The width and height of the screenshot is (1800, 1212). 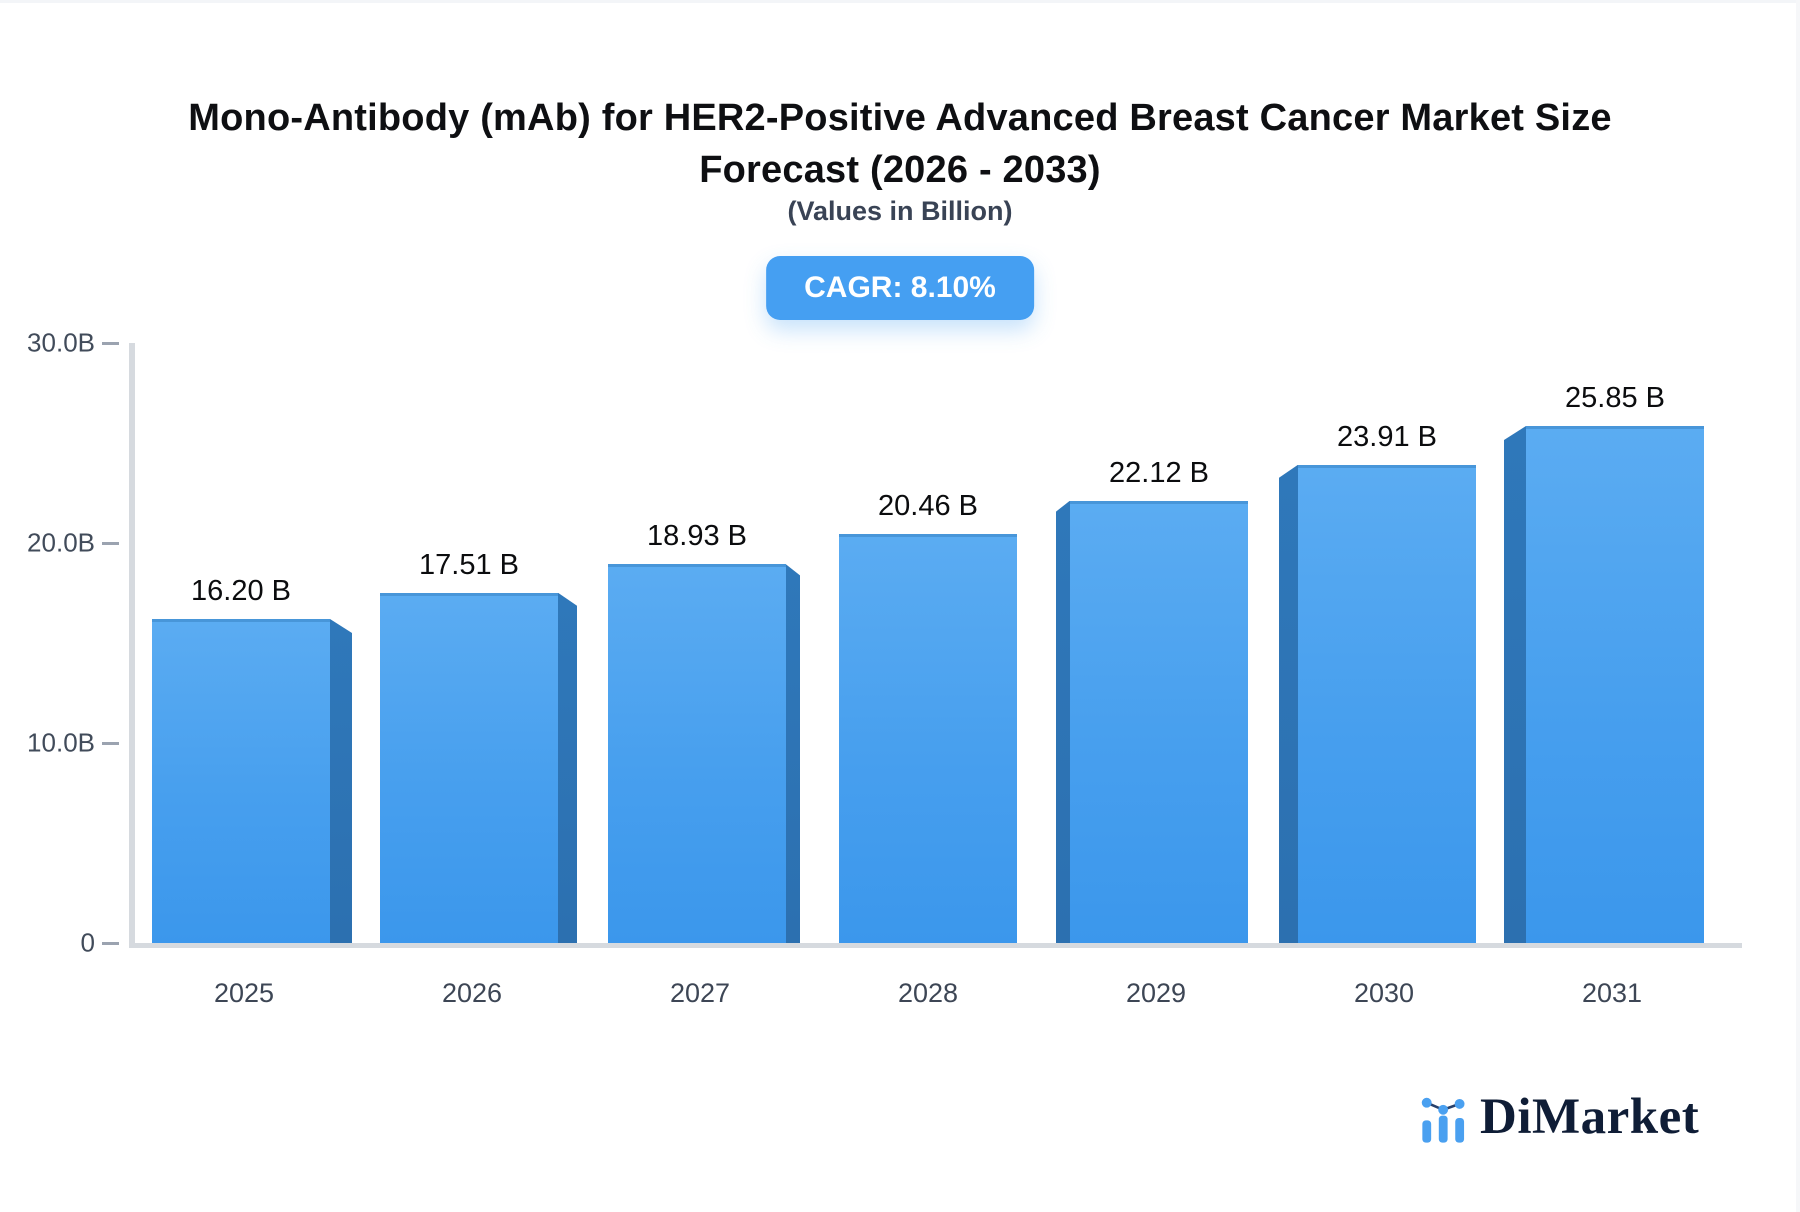 I want to click on bar-chart-trend-icon, so click(x=1443, y=1120).